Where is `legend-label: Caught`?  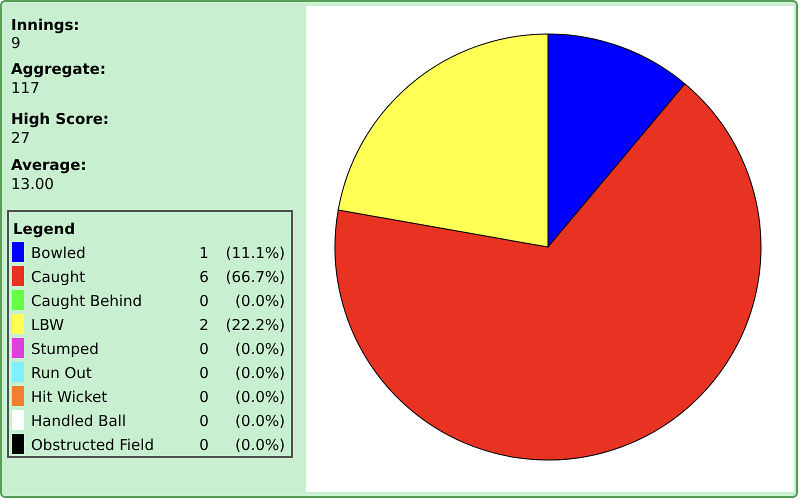
legend-label: Caught is located at coordinates (58, 277).